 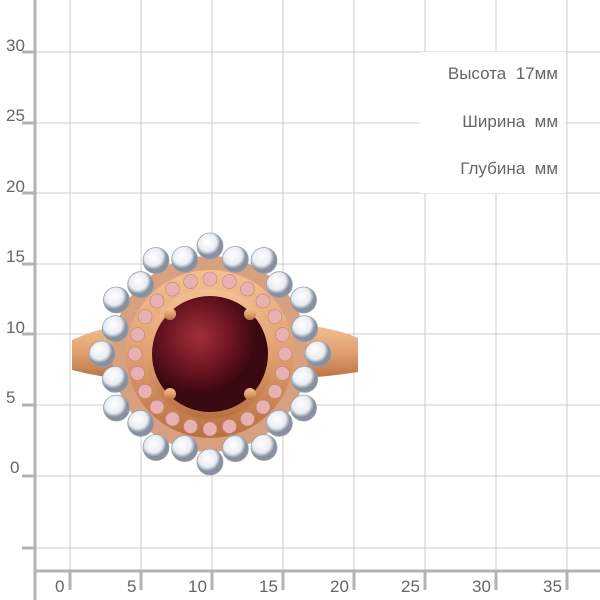 What do you see at coordinates (15, 115) in the screenshot?
I see `y-label-25: 25` at bounding box center [15, 115].